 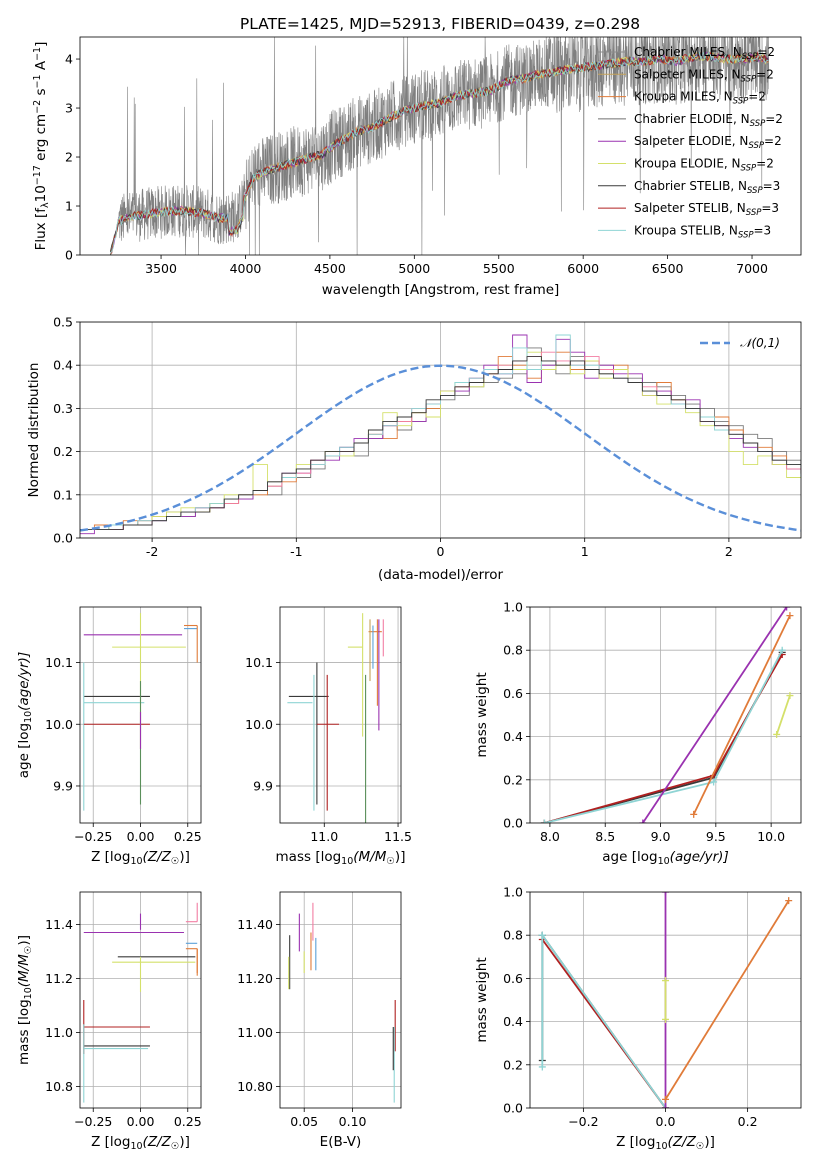 I want to click on y-tick-label: 10.8, so click(x=59, y=1086).